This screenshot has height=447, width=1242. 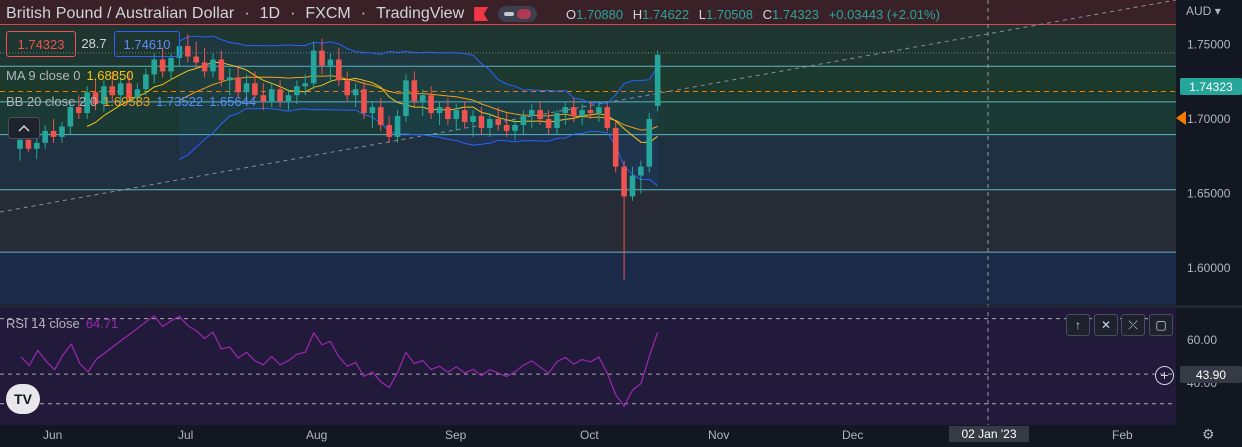 I want to click on time-tick-label: Feb, so click(x=1122, y=435).